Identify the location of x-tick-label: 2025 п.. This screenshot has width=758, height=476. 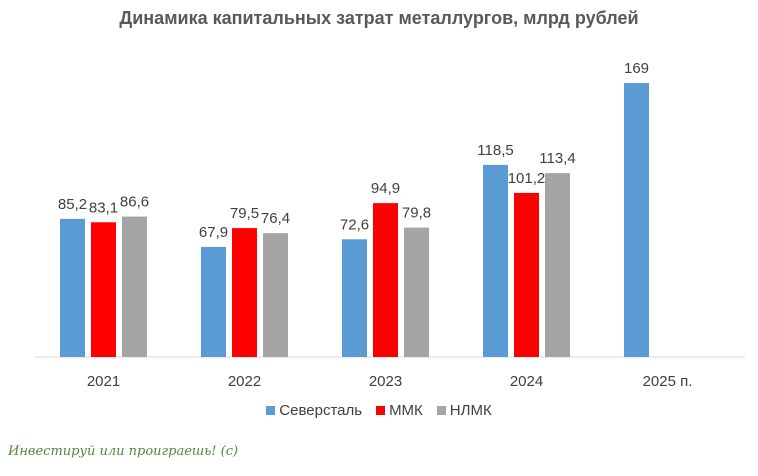
(668, 381).